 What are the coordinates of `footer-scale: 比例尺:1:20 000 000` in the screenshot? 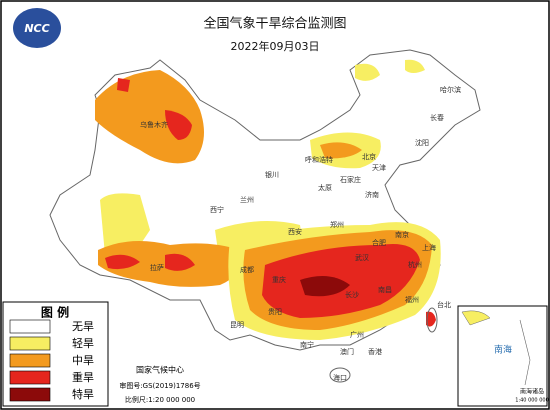 It's located at (160, 399).